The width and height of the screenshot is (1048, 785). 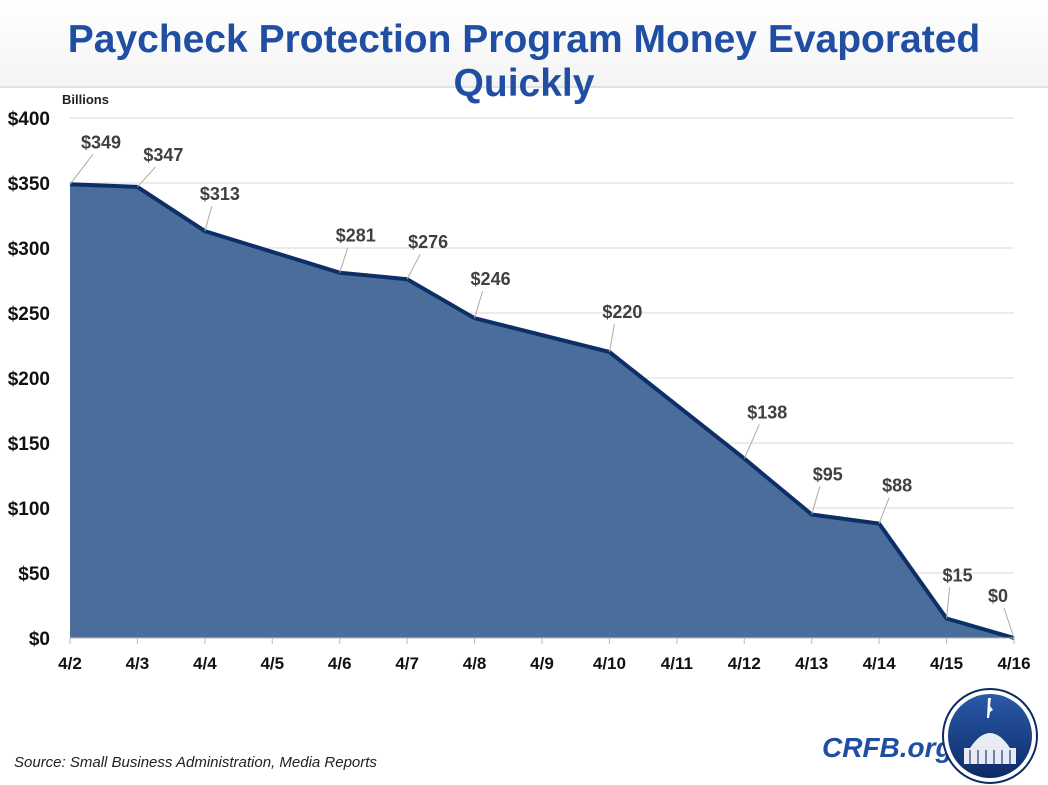 I want to click on data-label: $313, so click(x=220, y=194).